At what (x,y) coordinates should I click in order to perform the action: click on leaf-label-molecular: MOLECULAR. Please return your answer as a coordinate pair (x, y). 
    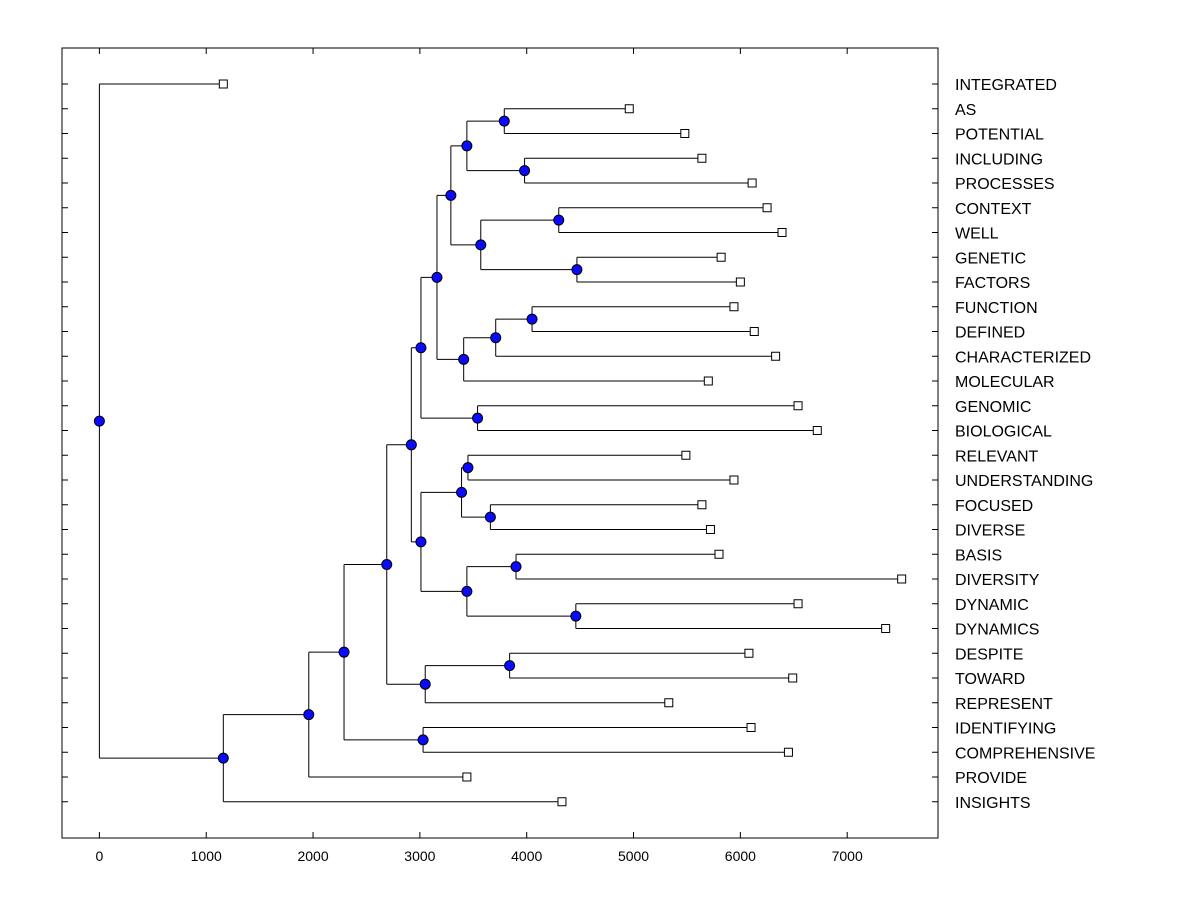
    Looking at the image, I should click on (1005, 382).